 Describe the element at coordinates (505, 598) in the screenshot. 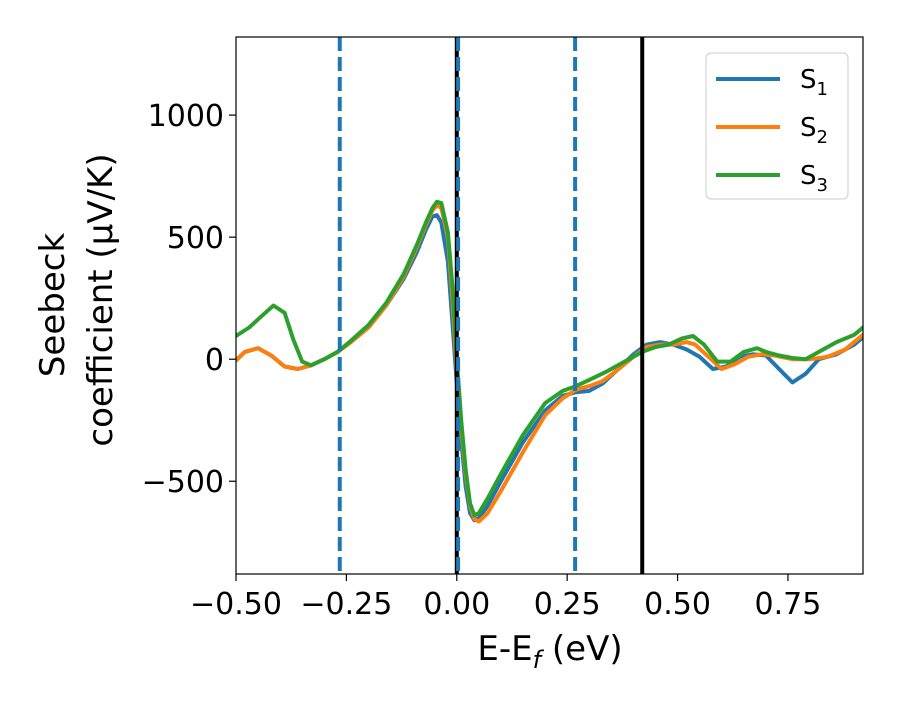

I see `x-ticks: −0.50 −0.25 0.00 0.25 0.50 0.75` at that location.